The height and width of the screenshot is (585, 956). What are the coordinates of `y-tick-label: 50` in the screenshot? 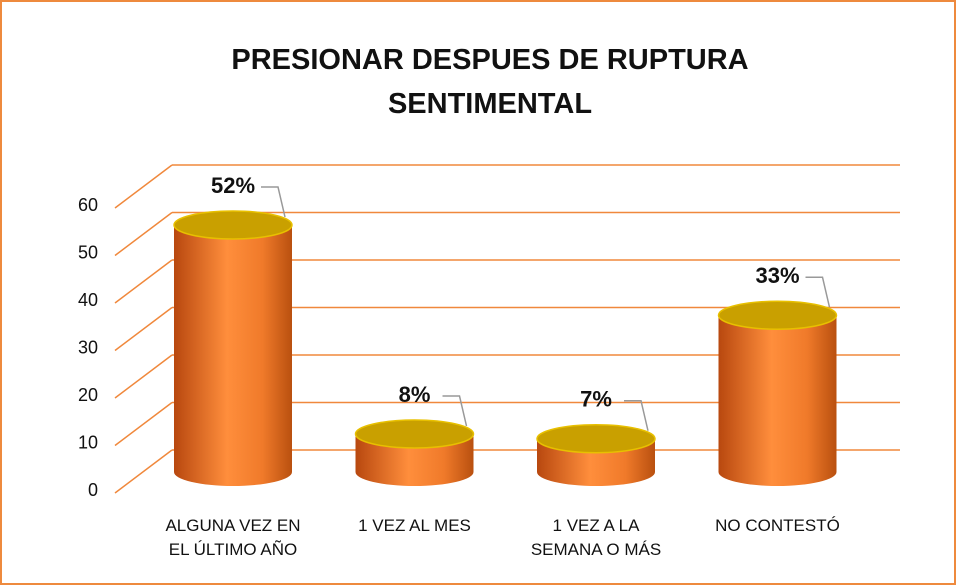 It's located at (88, 252).